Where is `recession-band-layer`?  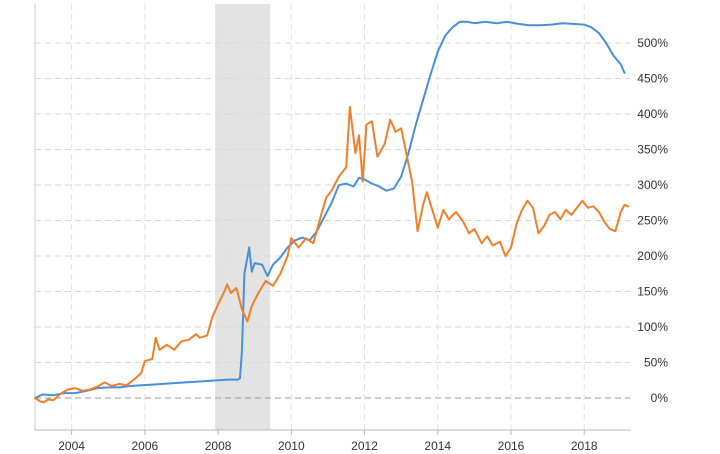 recession-band-layer is located at coordinates (243, 217).